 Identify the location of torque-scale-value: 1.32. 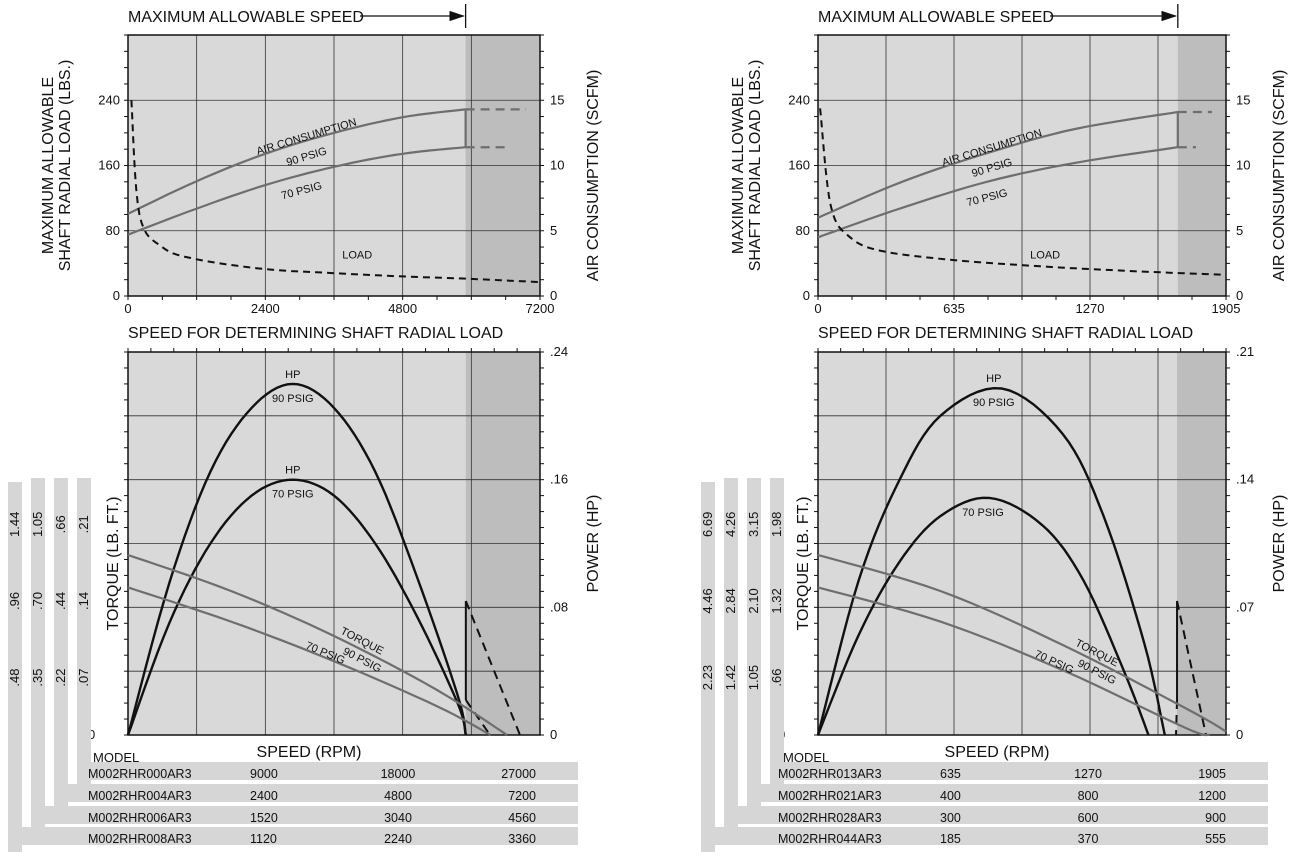
(776, 600).